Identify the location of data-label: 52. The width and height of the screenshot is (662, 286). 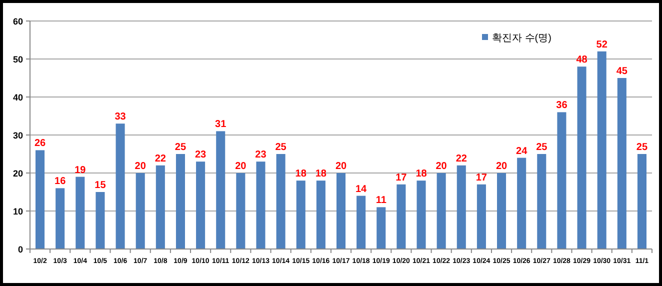
(602, 44).